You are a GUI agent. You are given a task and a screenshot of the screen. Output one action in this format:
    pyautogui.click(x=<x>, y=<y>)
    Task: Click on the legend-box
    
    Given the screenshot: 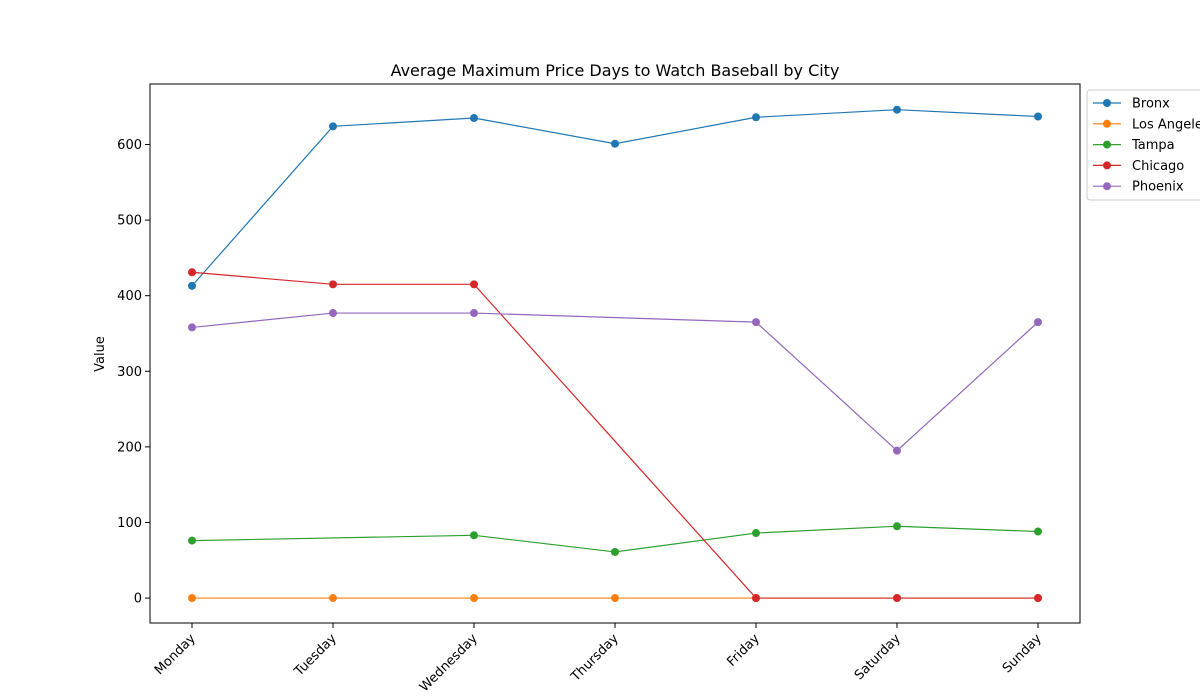 What is the action you would take?
    pyautogui.click(x=1143, y=145)
    